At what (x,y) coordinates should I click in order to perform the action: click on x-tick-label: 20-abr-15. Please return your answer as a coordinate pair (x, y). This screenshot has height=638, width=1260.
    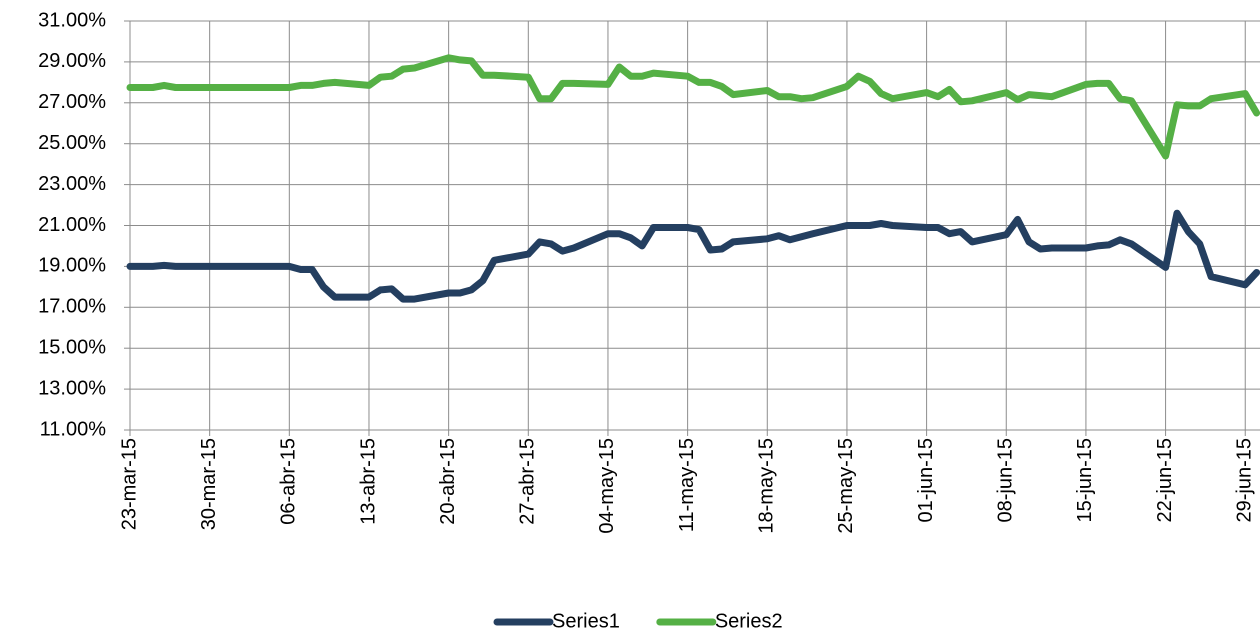
    Looking at the image, I should click on (448, 481).